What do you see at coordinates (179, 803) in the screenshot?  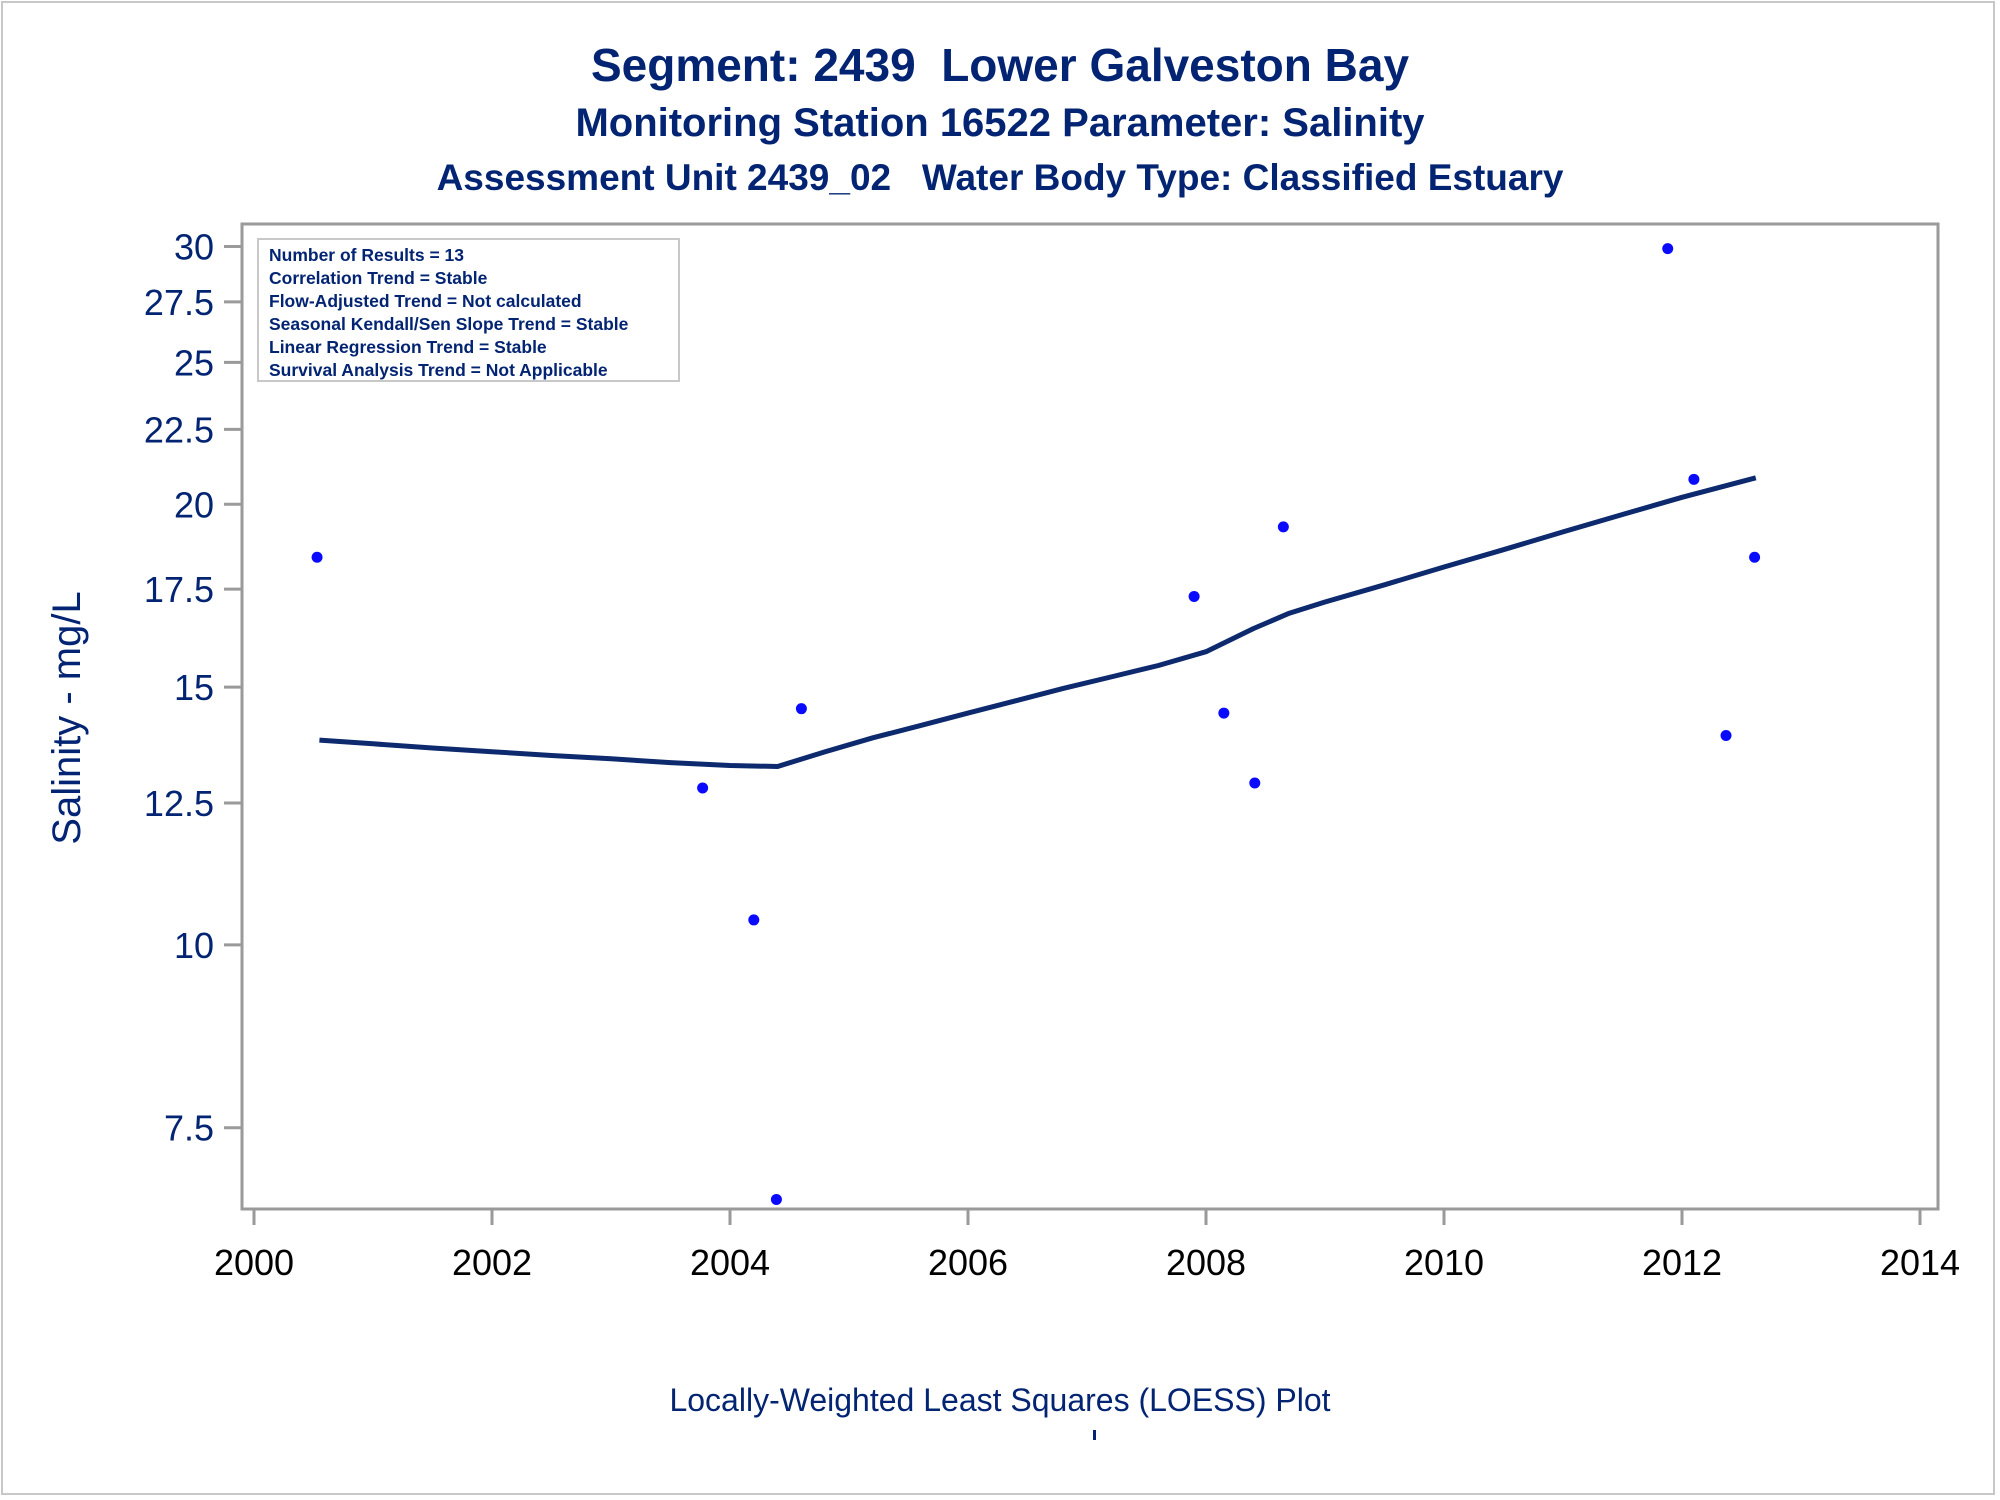 I see `y-tick-label: 12.5` at bounding box center [179, 803].